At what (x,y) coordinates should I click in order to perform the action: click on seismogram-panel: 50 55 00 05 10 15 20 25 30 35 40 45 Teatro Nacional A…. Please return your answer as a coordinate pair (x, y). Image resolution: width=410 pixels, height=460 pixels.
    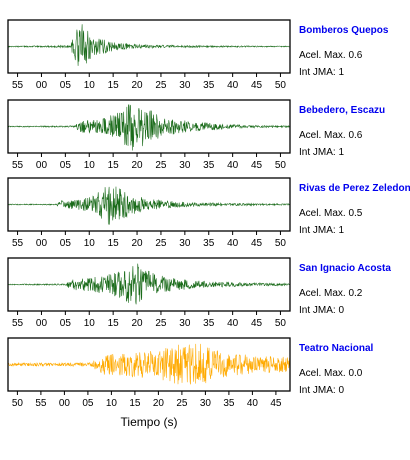
    Looking at the image, I should click on (190, 373).